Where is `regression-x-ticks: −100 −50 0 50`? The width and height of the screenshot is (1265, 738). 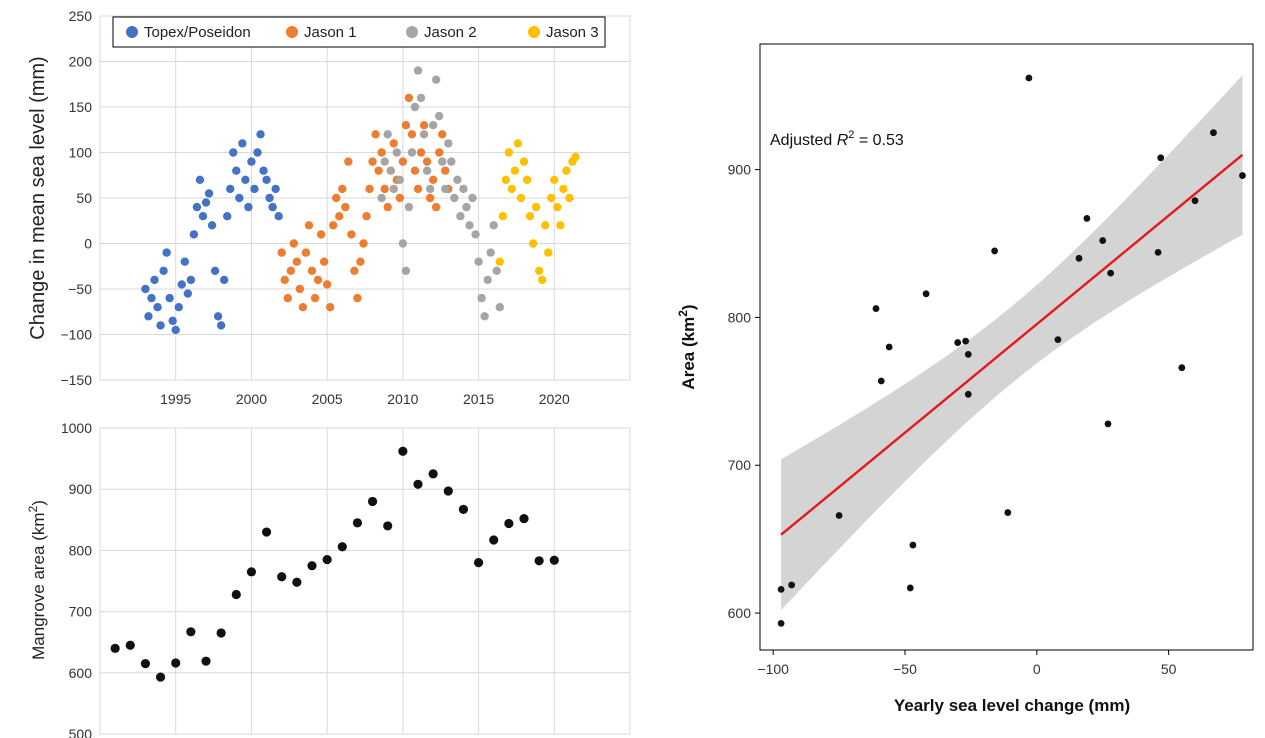
regression-x-ticks: −100 −50 0 50 is located at coordinates (967, 663).